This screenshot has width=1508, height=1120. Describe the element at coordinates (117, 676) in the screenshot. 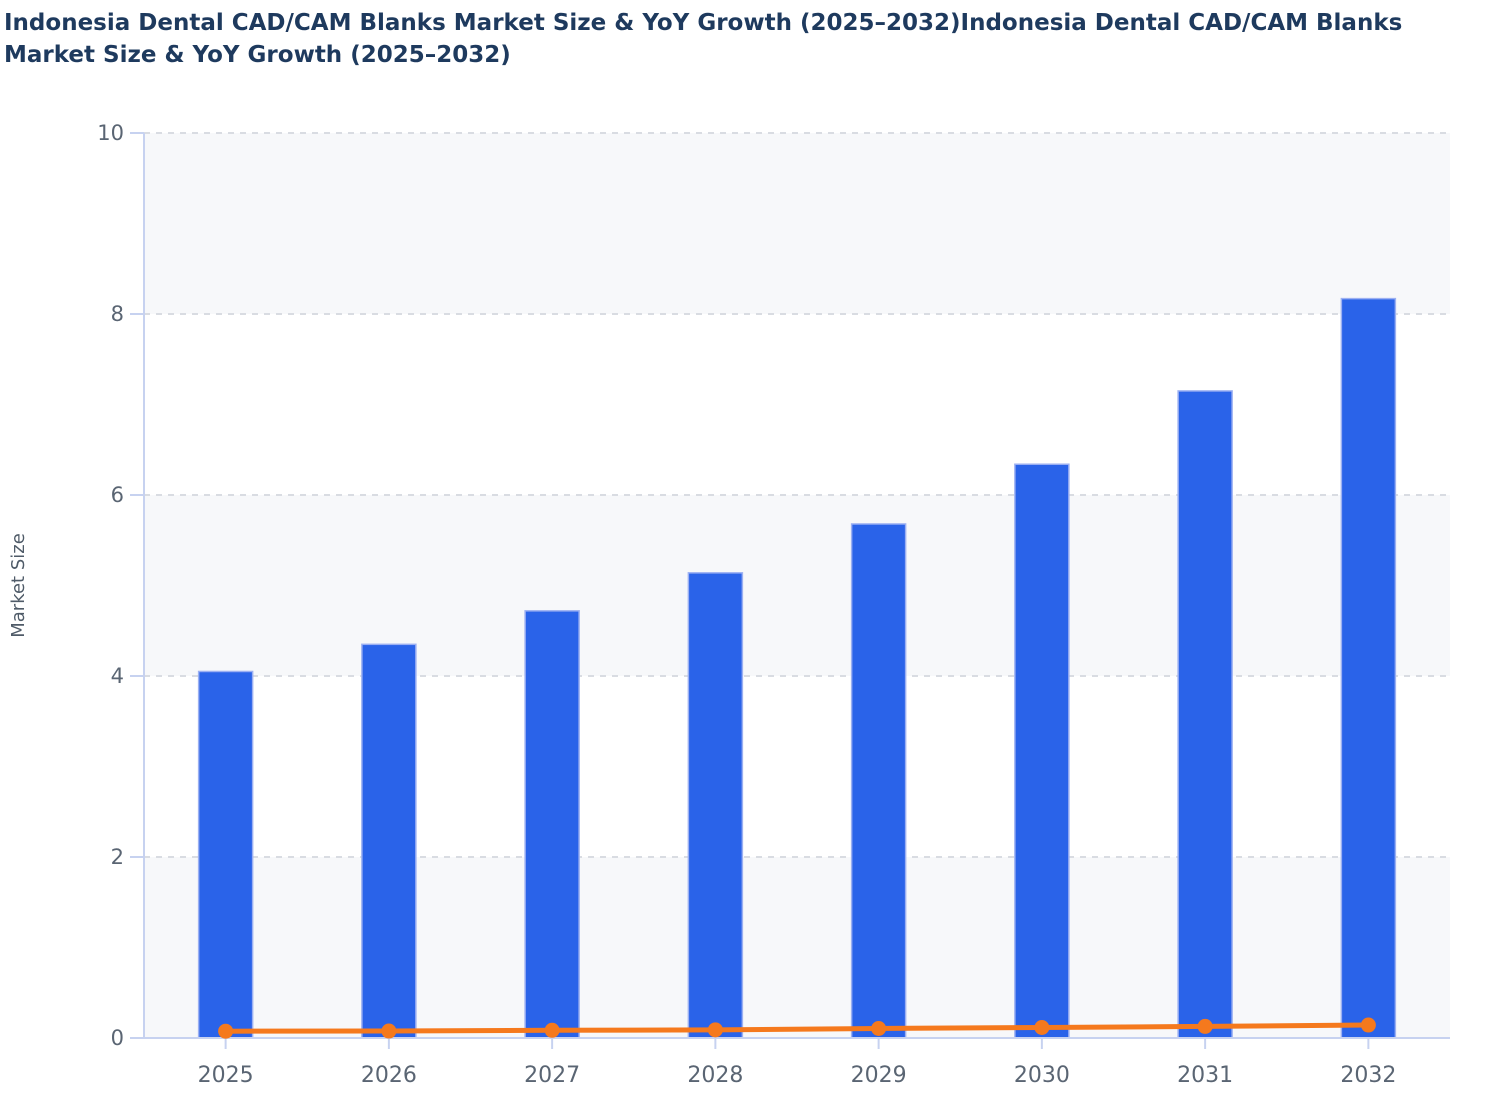

I see `y-tick-label-4: 4` at that location.